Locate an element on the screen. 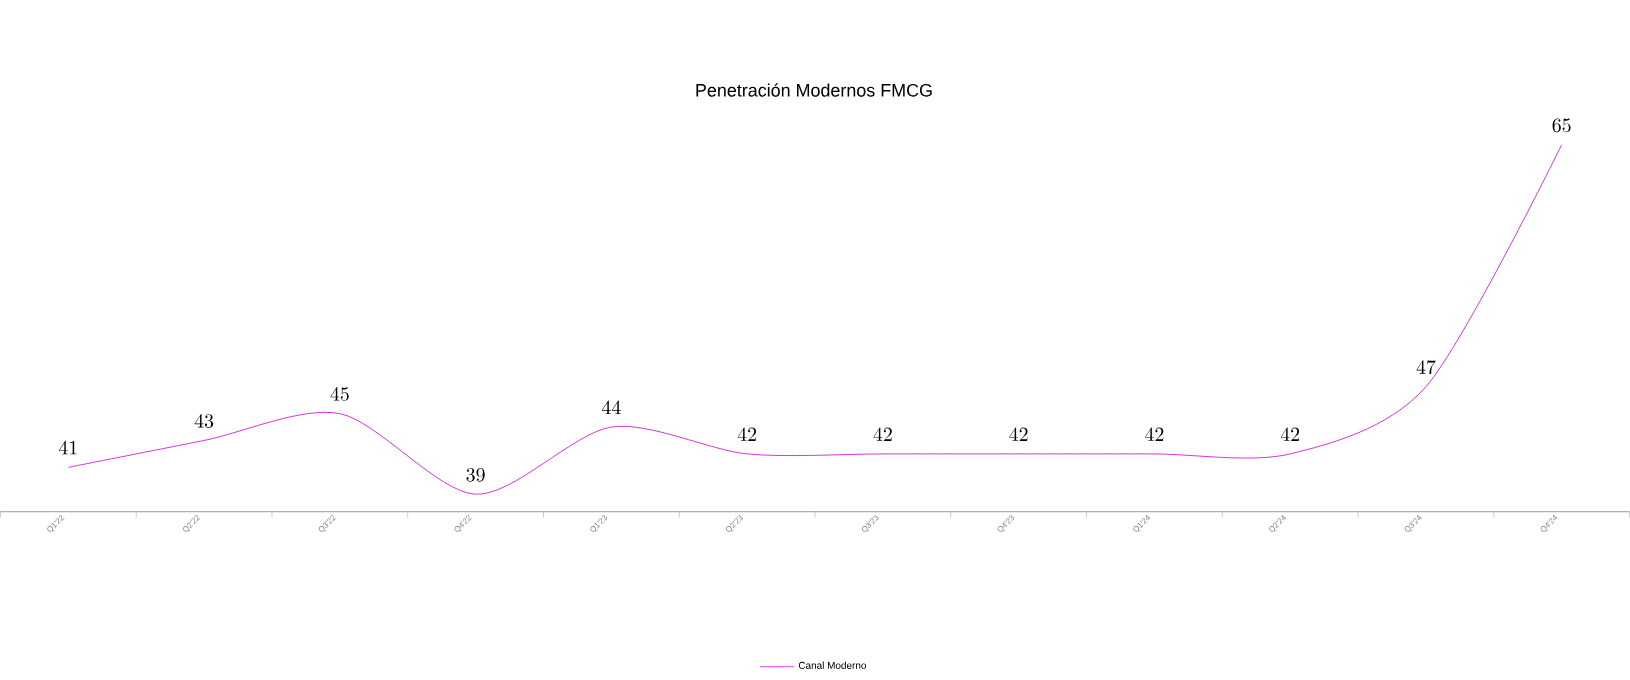 The image size is (1630, 680). data-label: 41 is located at coordinates (67, 447).